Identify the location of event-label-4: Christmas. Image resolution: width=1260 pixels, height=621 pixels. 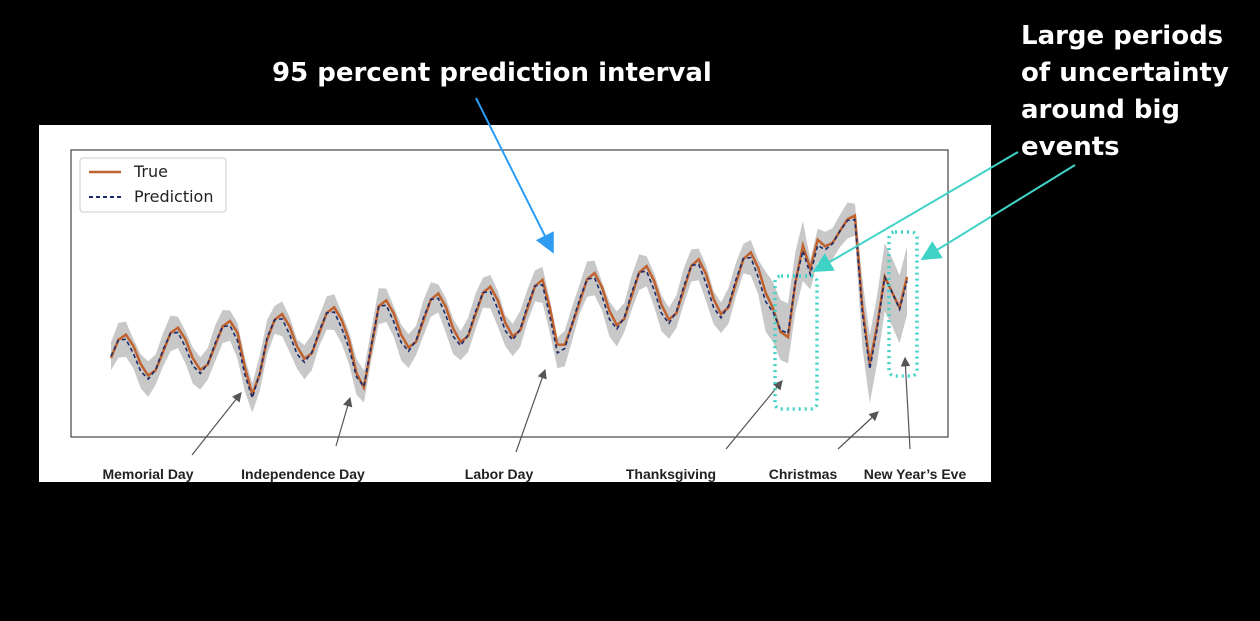
(803, 474).